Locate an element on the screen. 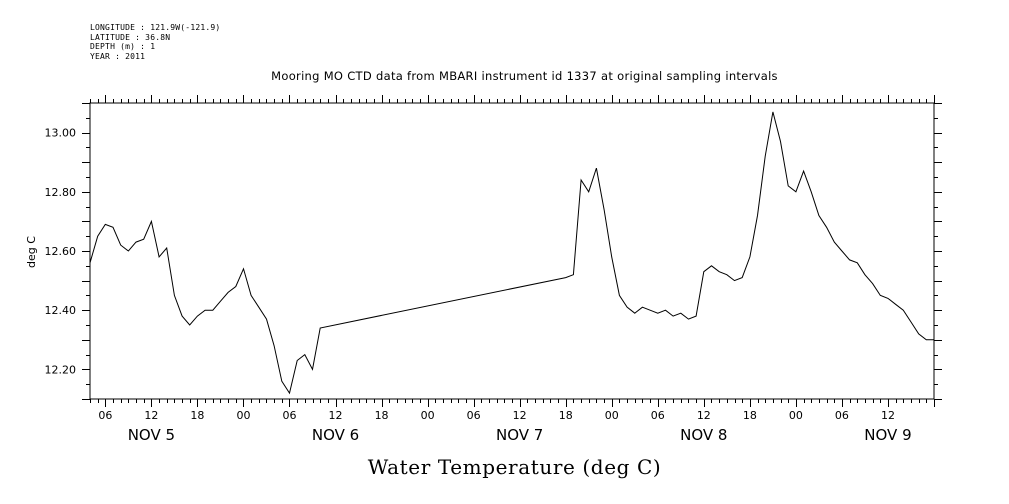 The image size is (1009, 504). x-day-label: NOV 7 is located at coordinates (519, 435).